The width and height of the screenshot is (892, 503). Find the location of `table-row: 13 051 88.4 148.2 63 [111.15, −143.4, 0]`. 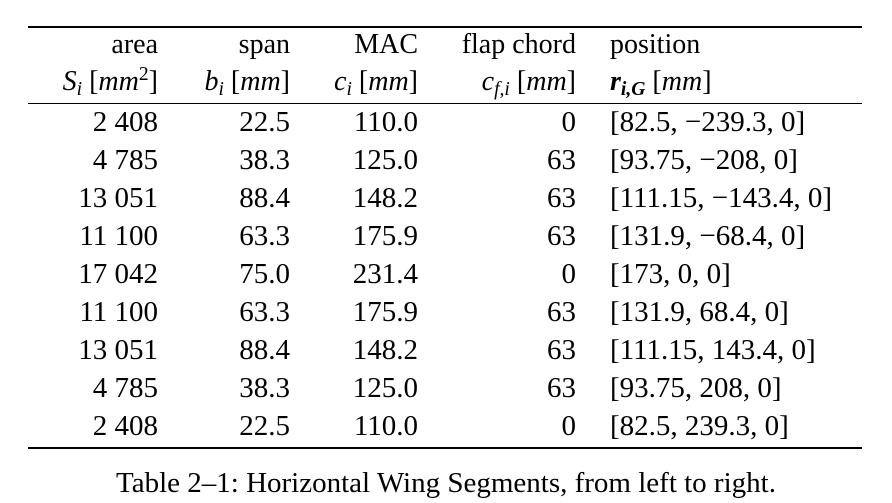

table-row: 13 051 88.4 148.2 63 [111.15, −143.4, 0] is located at coordinates (446, 198).